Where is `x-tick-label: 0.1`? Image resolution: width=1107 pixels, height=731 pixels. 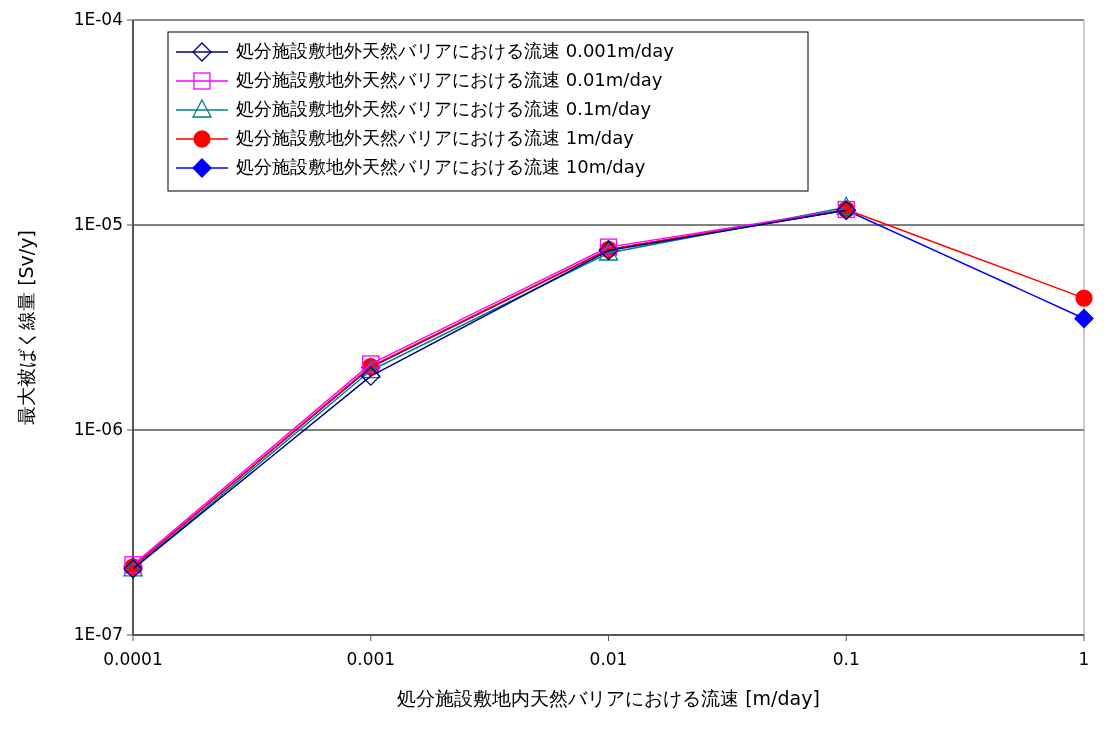 x-tick-label: 0.1 is located at coordinates (846, 659).